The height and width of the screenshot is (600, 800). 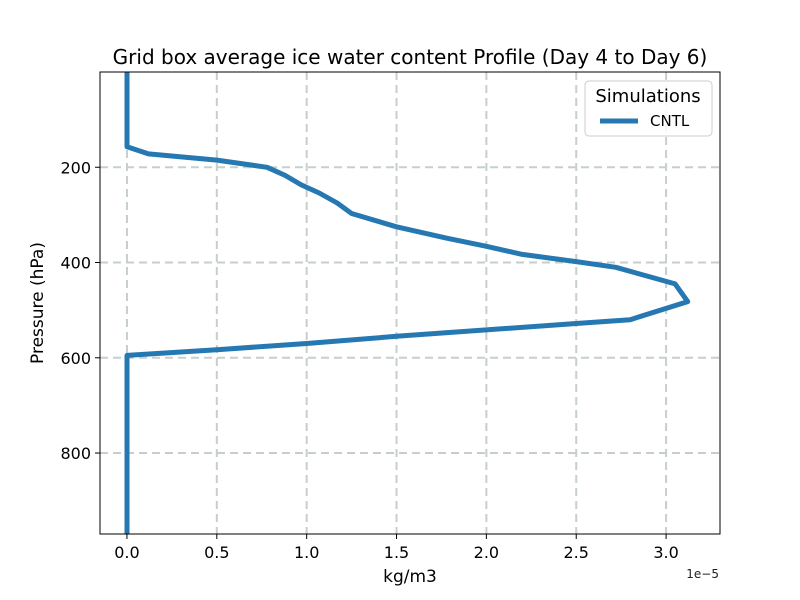 I want to click on x-tick-label: 0.0, so click(x=126, y=552).